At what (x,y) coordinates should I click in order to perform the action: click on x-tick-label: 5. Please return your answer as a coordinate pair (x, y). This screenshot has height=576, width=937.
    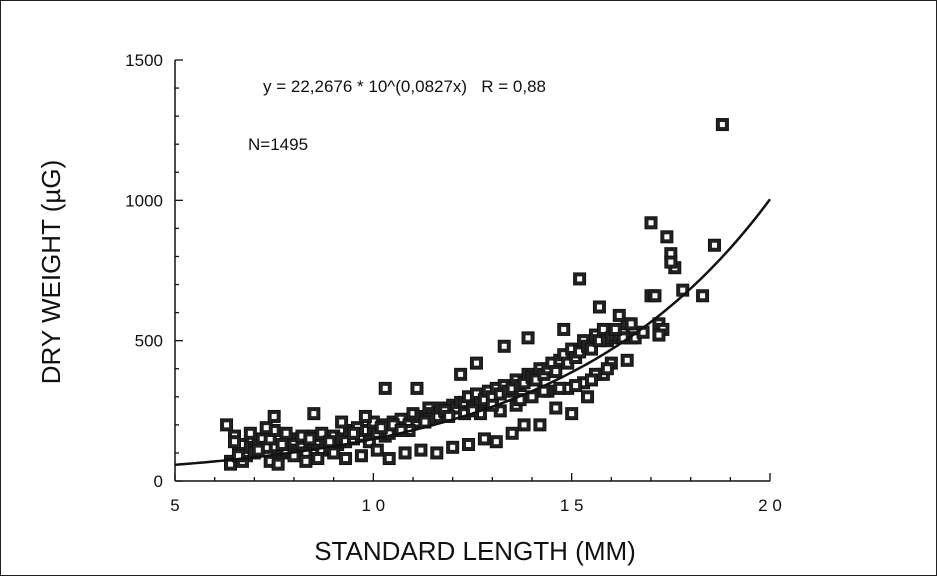
    Looking at the image, I should click on (174, 505).